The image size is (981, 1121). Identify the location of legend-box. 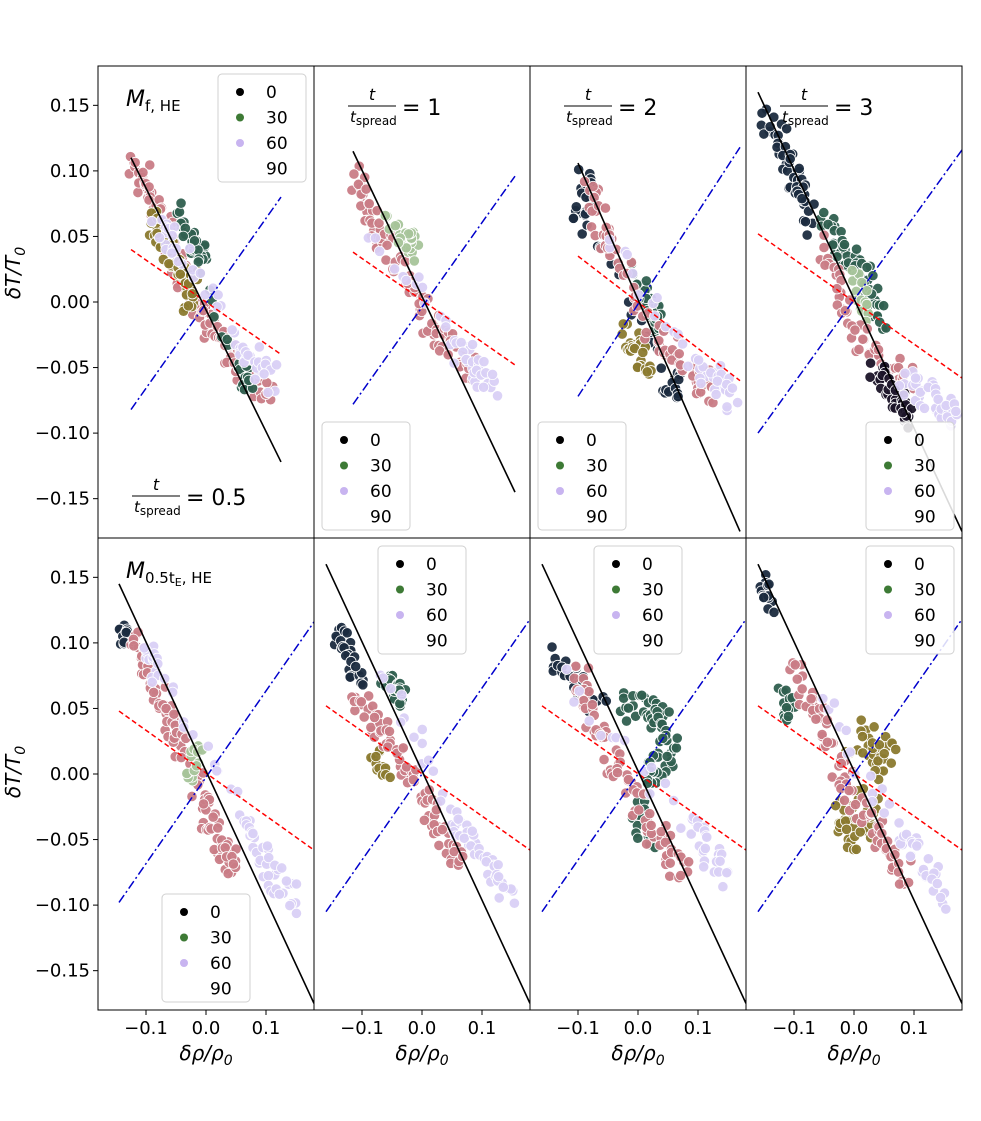
(262, 128).